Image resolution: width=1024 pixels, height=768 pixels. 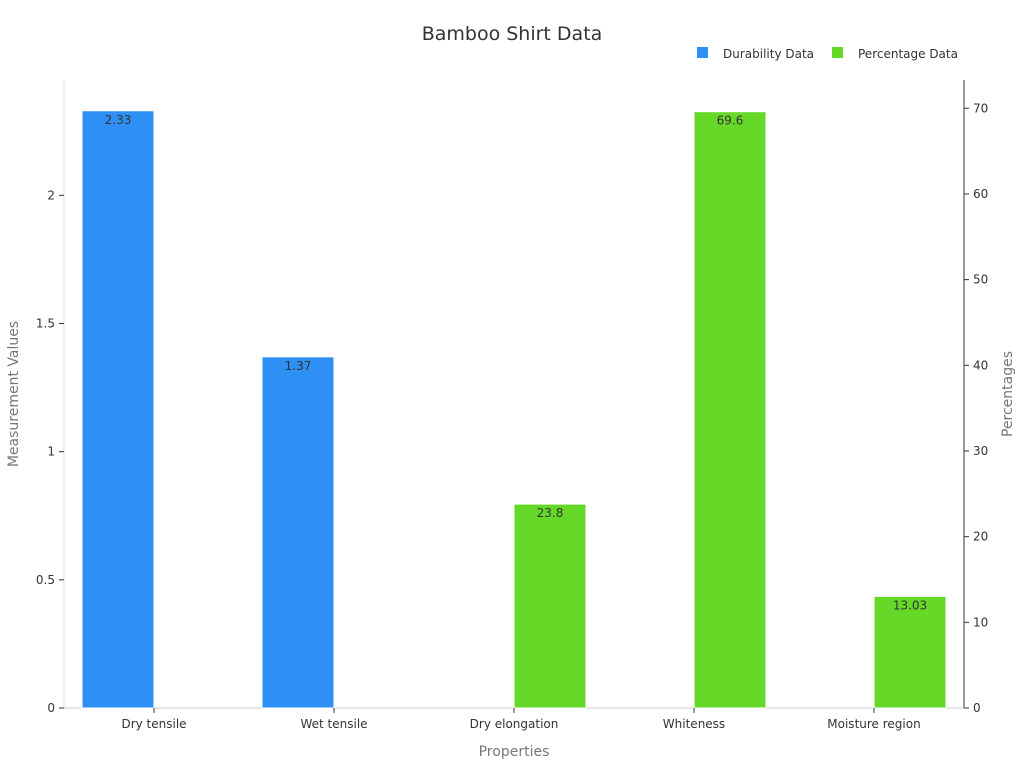 I want to click on right-axis-title: Percentages, so click(x=1008, y=394).